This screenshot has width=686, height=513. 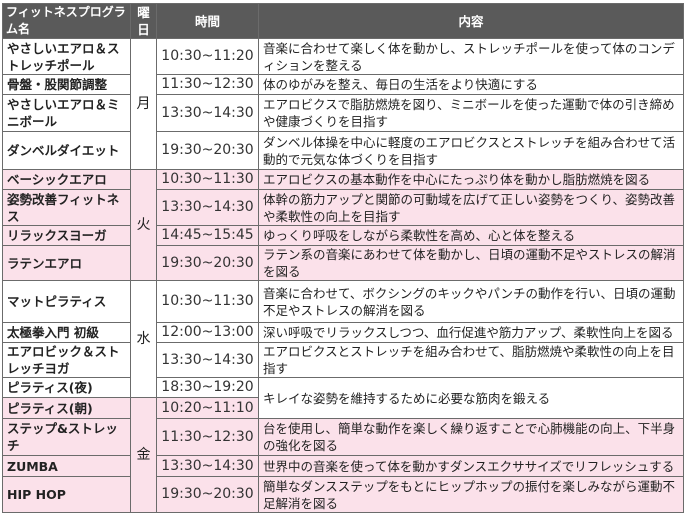 What do you see at coordinates (66, 494) in the screenshot?
I see `program-name: HIP HOP` at bounding box center [66, 494].